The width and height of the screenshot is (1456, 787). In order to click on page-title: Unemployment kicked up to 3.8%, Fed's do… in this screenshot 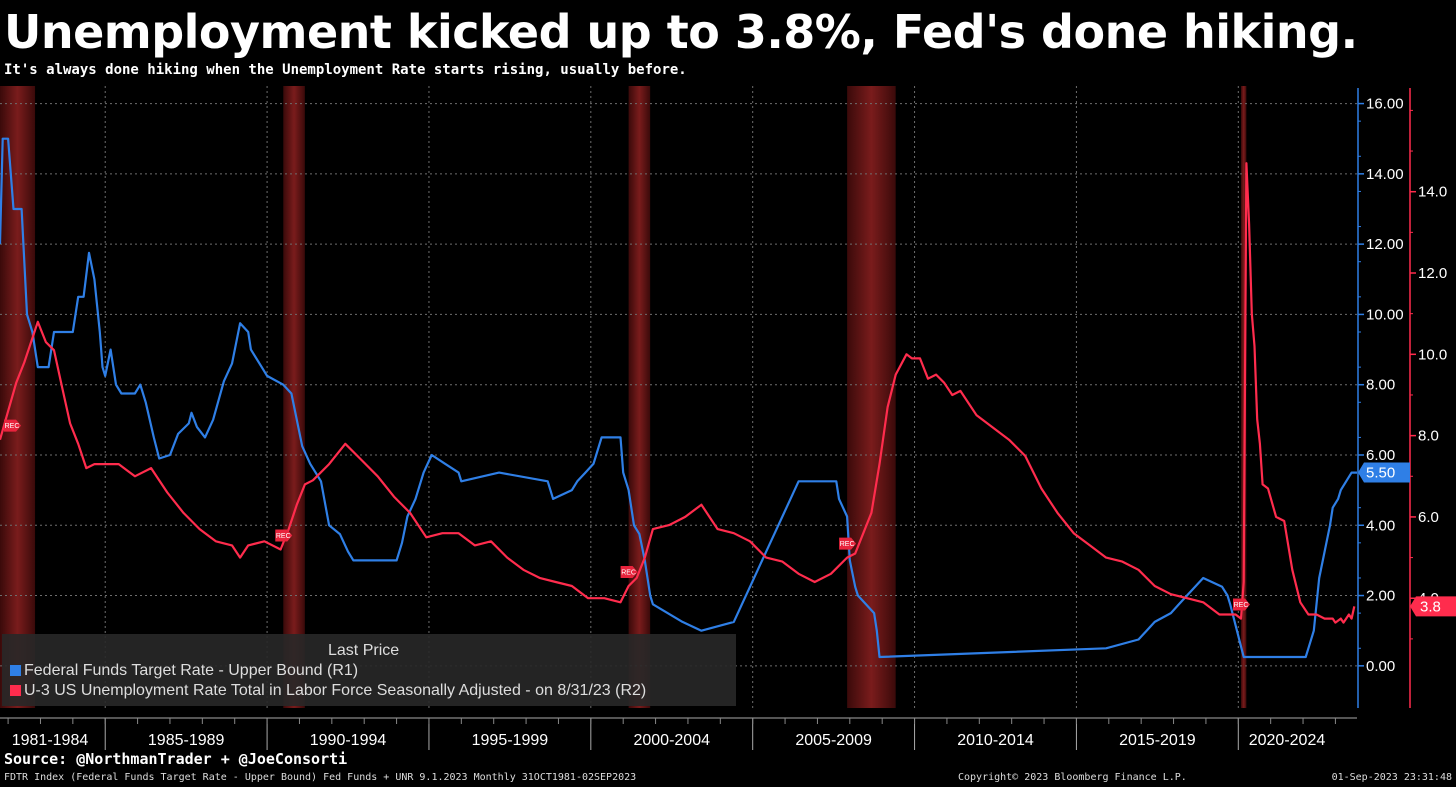, I will do `click(681, 32)`.